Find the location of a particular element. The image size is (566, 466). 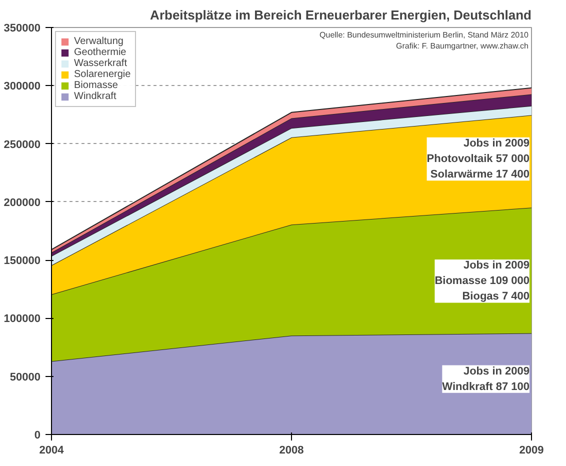

legend-label: Verwaltung is located at coordinates (99, 41).